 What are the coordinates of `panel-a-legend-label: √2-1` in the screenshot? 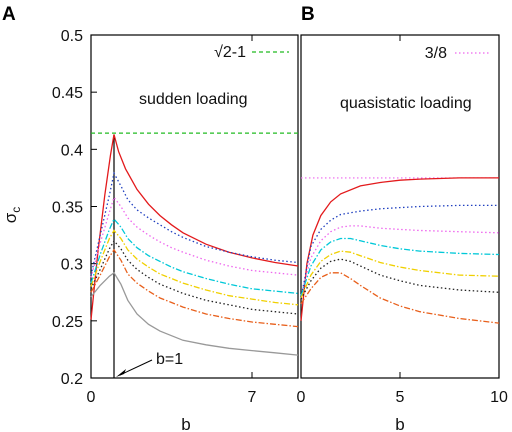 It's located at (230, 52).